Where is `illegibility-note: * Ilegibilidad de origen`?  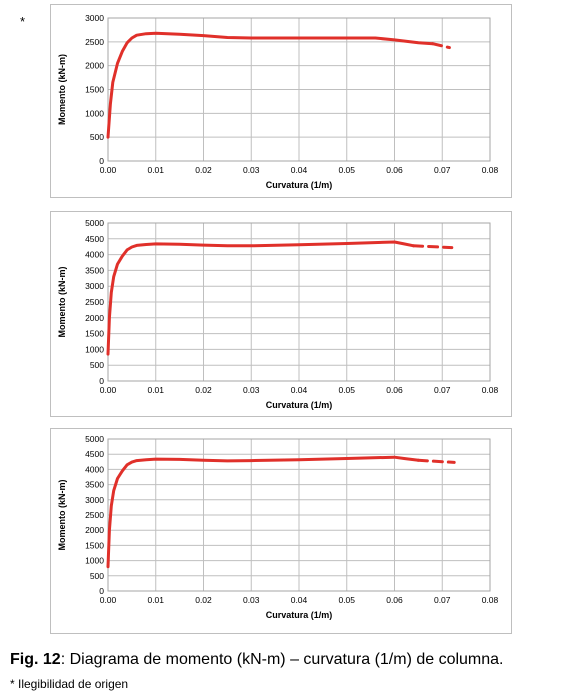 illegibility-note: * Ilegibilidad de origen is located at coordinates (69, 684).